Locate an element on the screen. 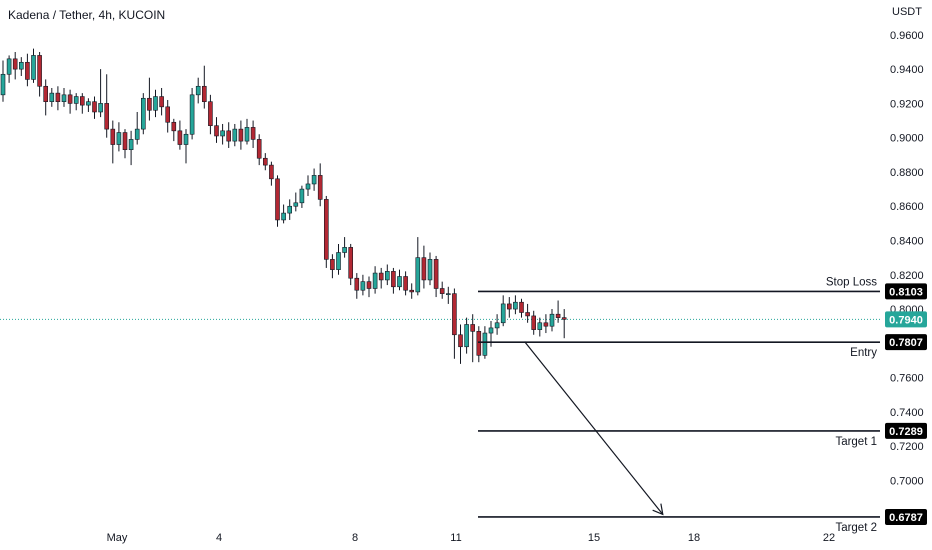 This screenshot has width=932, height=550. projection-arrow-line is located at coordinates (594, 428).